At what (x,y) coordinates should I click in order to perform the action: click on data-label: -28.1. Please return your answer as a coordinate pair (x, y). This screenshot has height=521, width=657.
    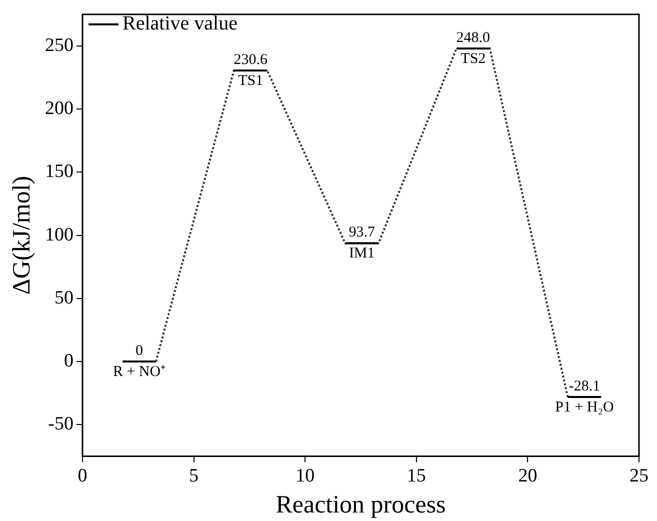
    Looking at the image, I should click on (584, 386).